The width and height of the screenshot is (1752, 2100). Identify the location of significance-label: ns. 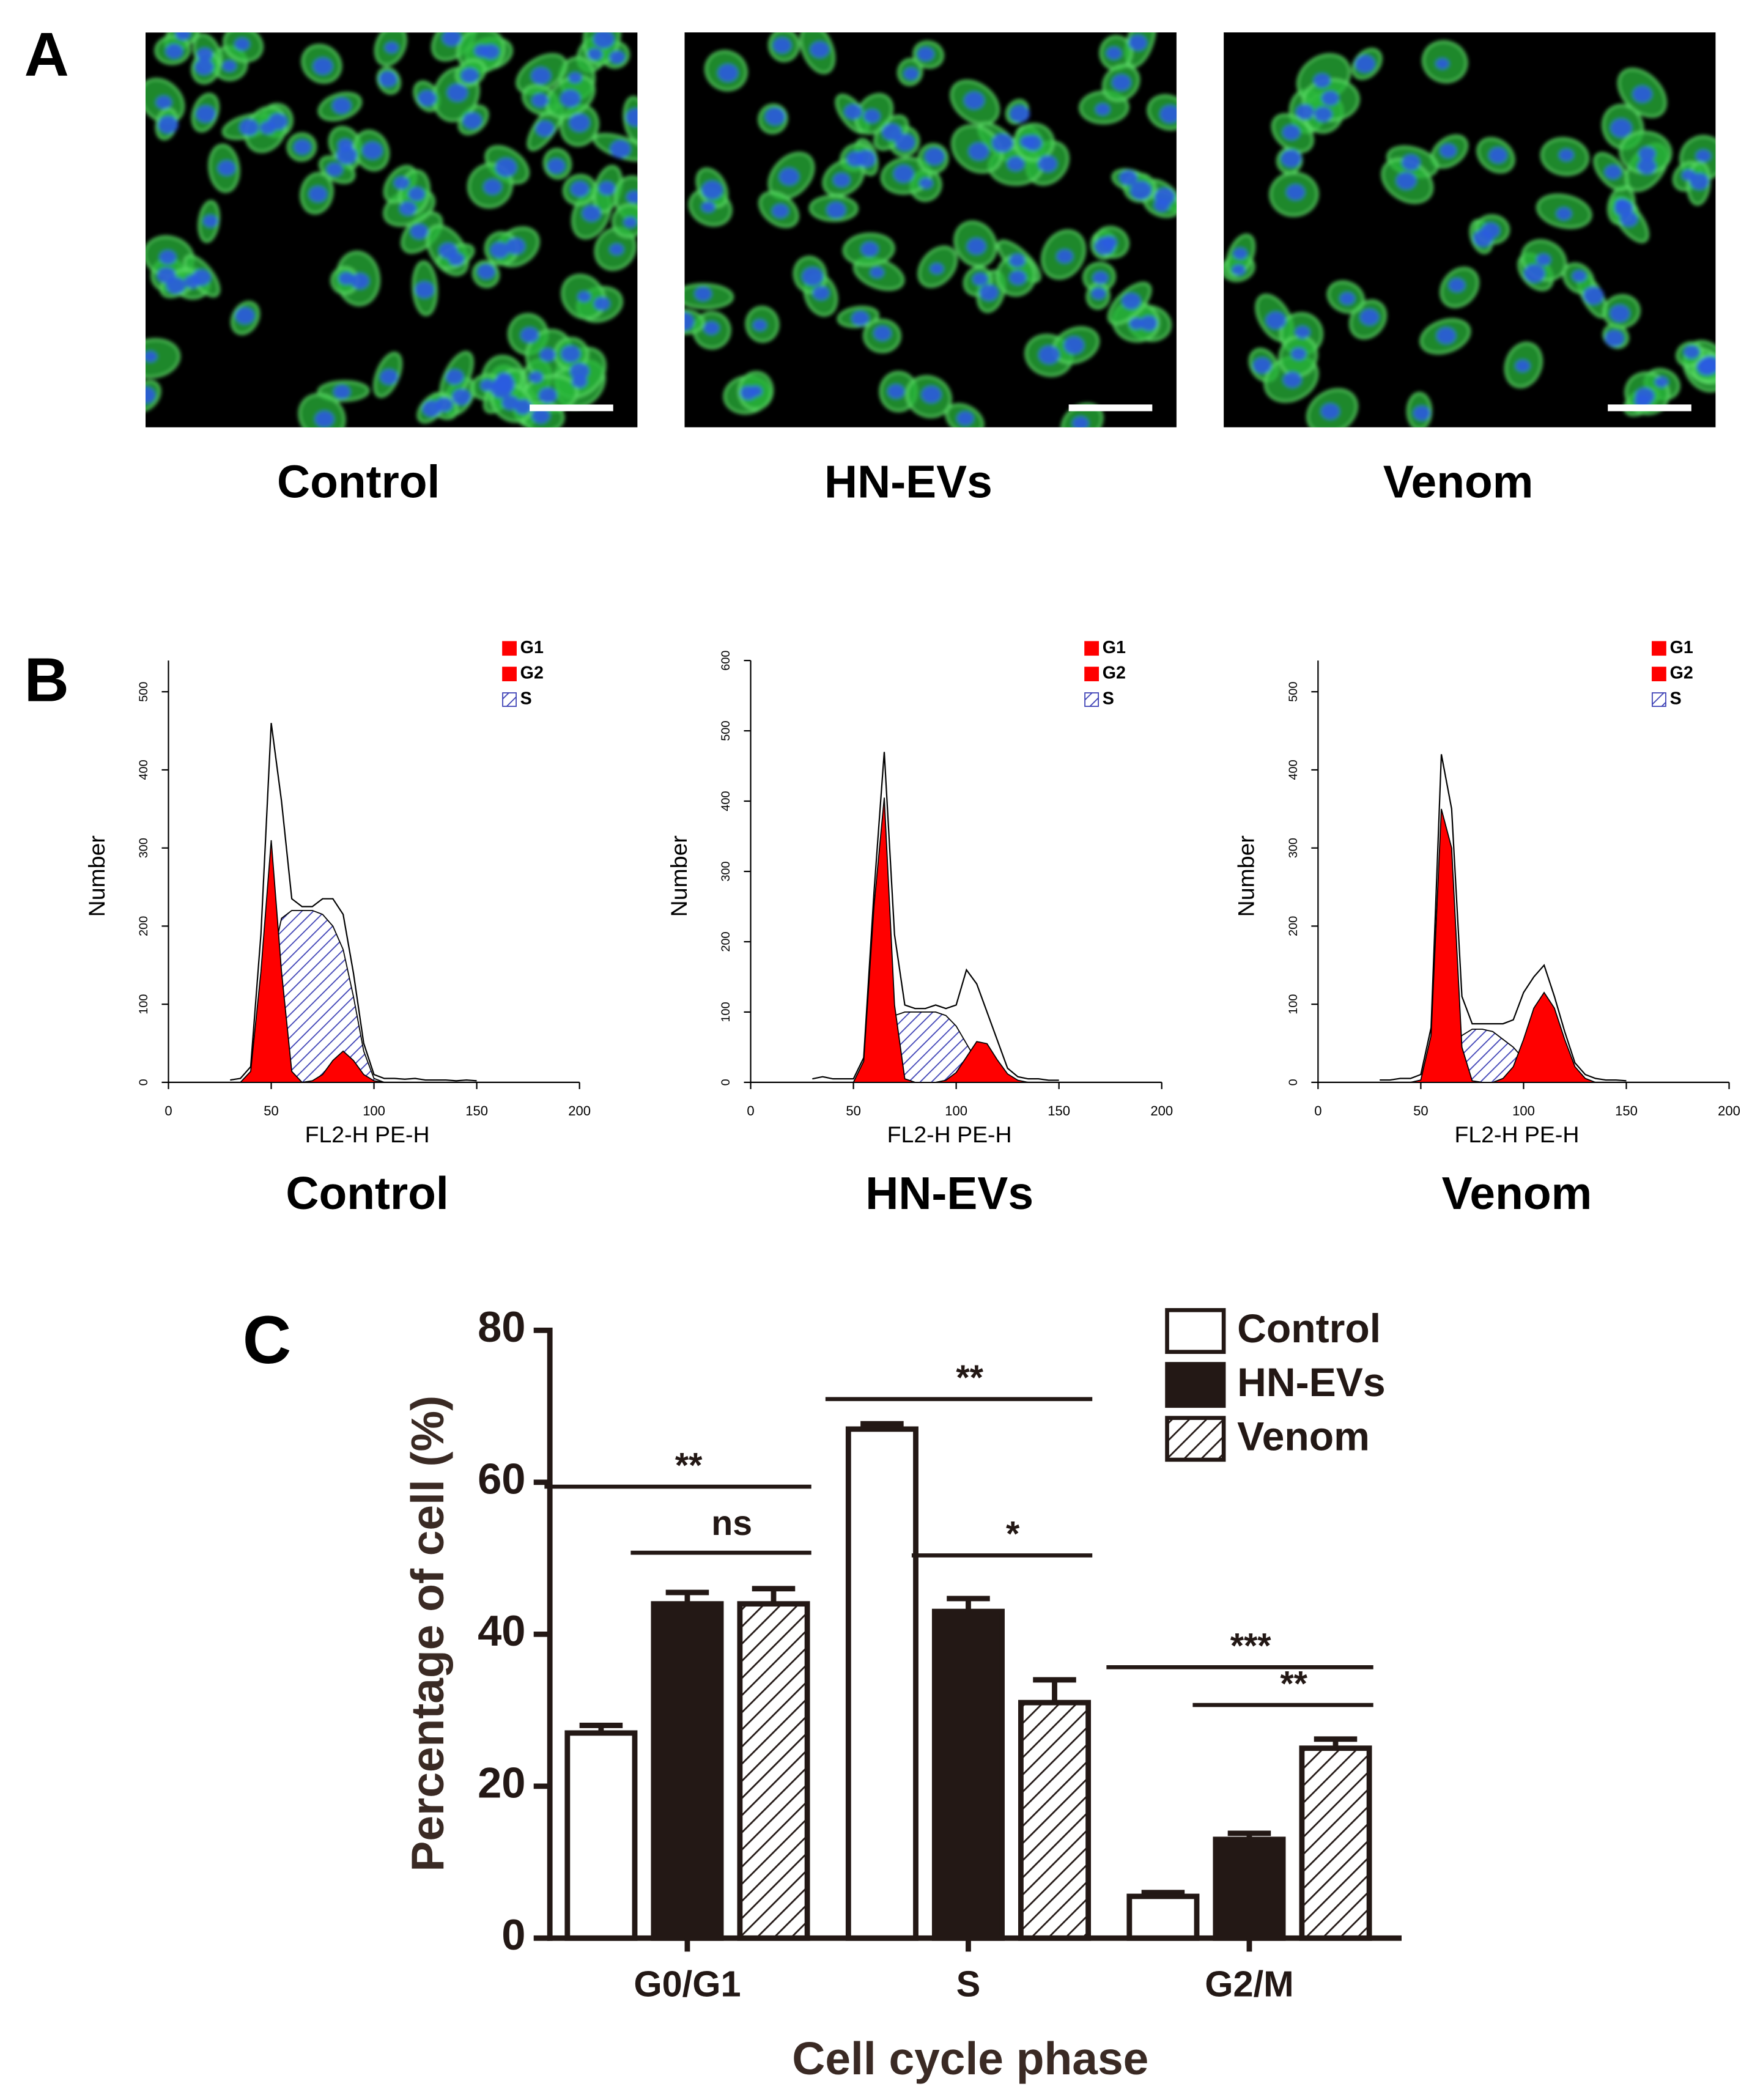
(731, 1524).